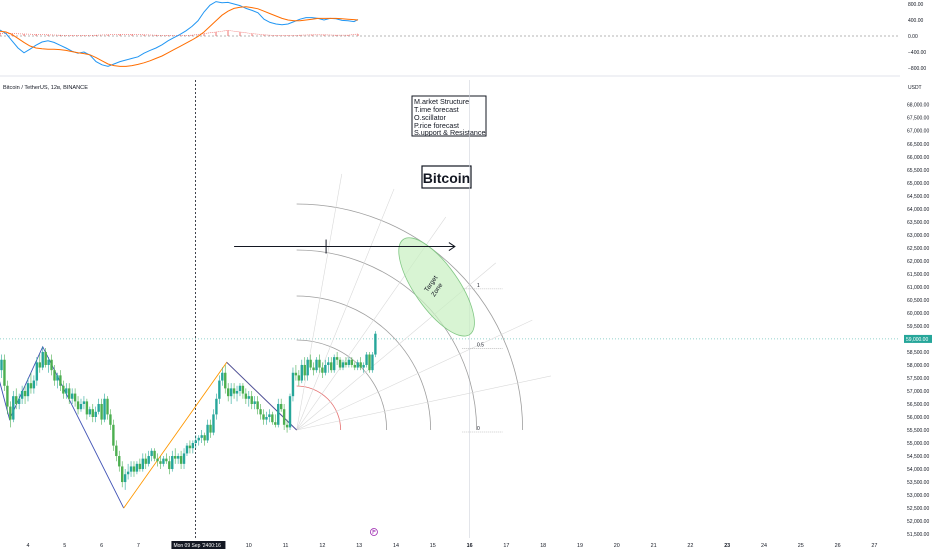  Describe the element at coordinates (446, 177) in the screenshot. I see `bitcoin-title-box: Bitcoin` at that location.